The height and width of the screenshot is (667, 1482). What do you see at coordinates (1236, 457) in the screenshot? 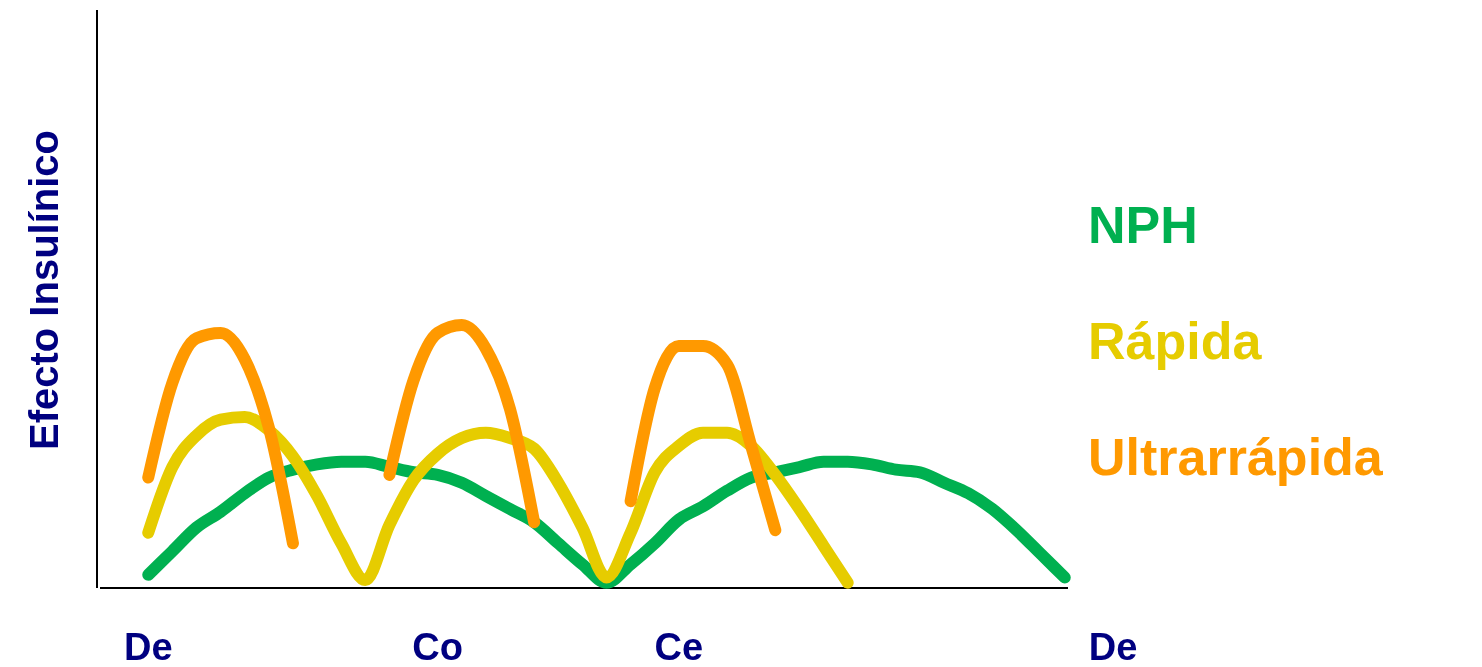
I see `text: Ultrarrápida` at bounding box center [1236, 457].